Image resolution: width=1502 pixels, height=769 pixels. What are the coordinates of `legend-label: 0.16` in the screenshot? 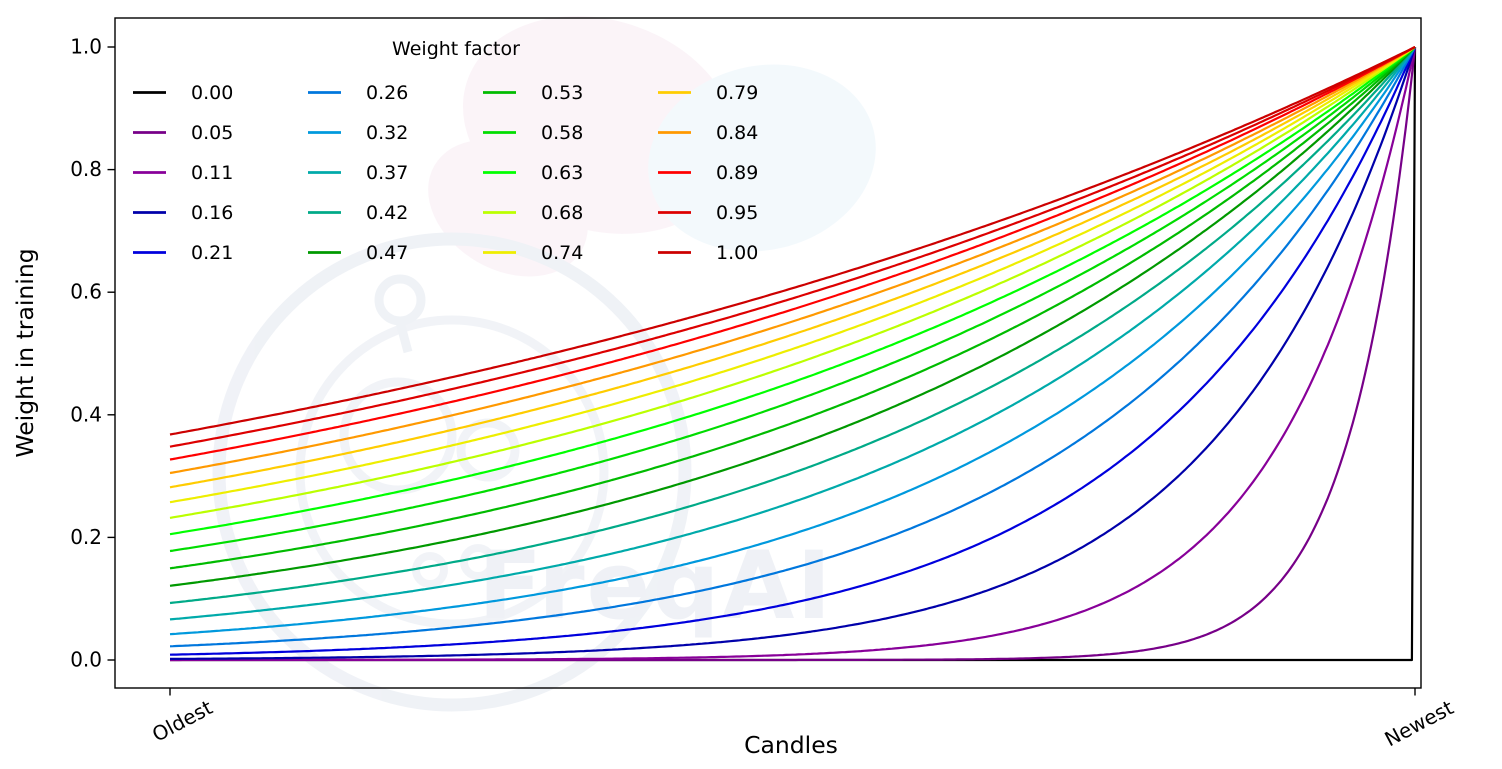 It's located at (212, 213).